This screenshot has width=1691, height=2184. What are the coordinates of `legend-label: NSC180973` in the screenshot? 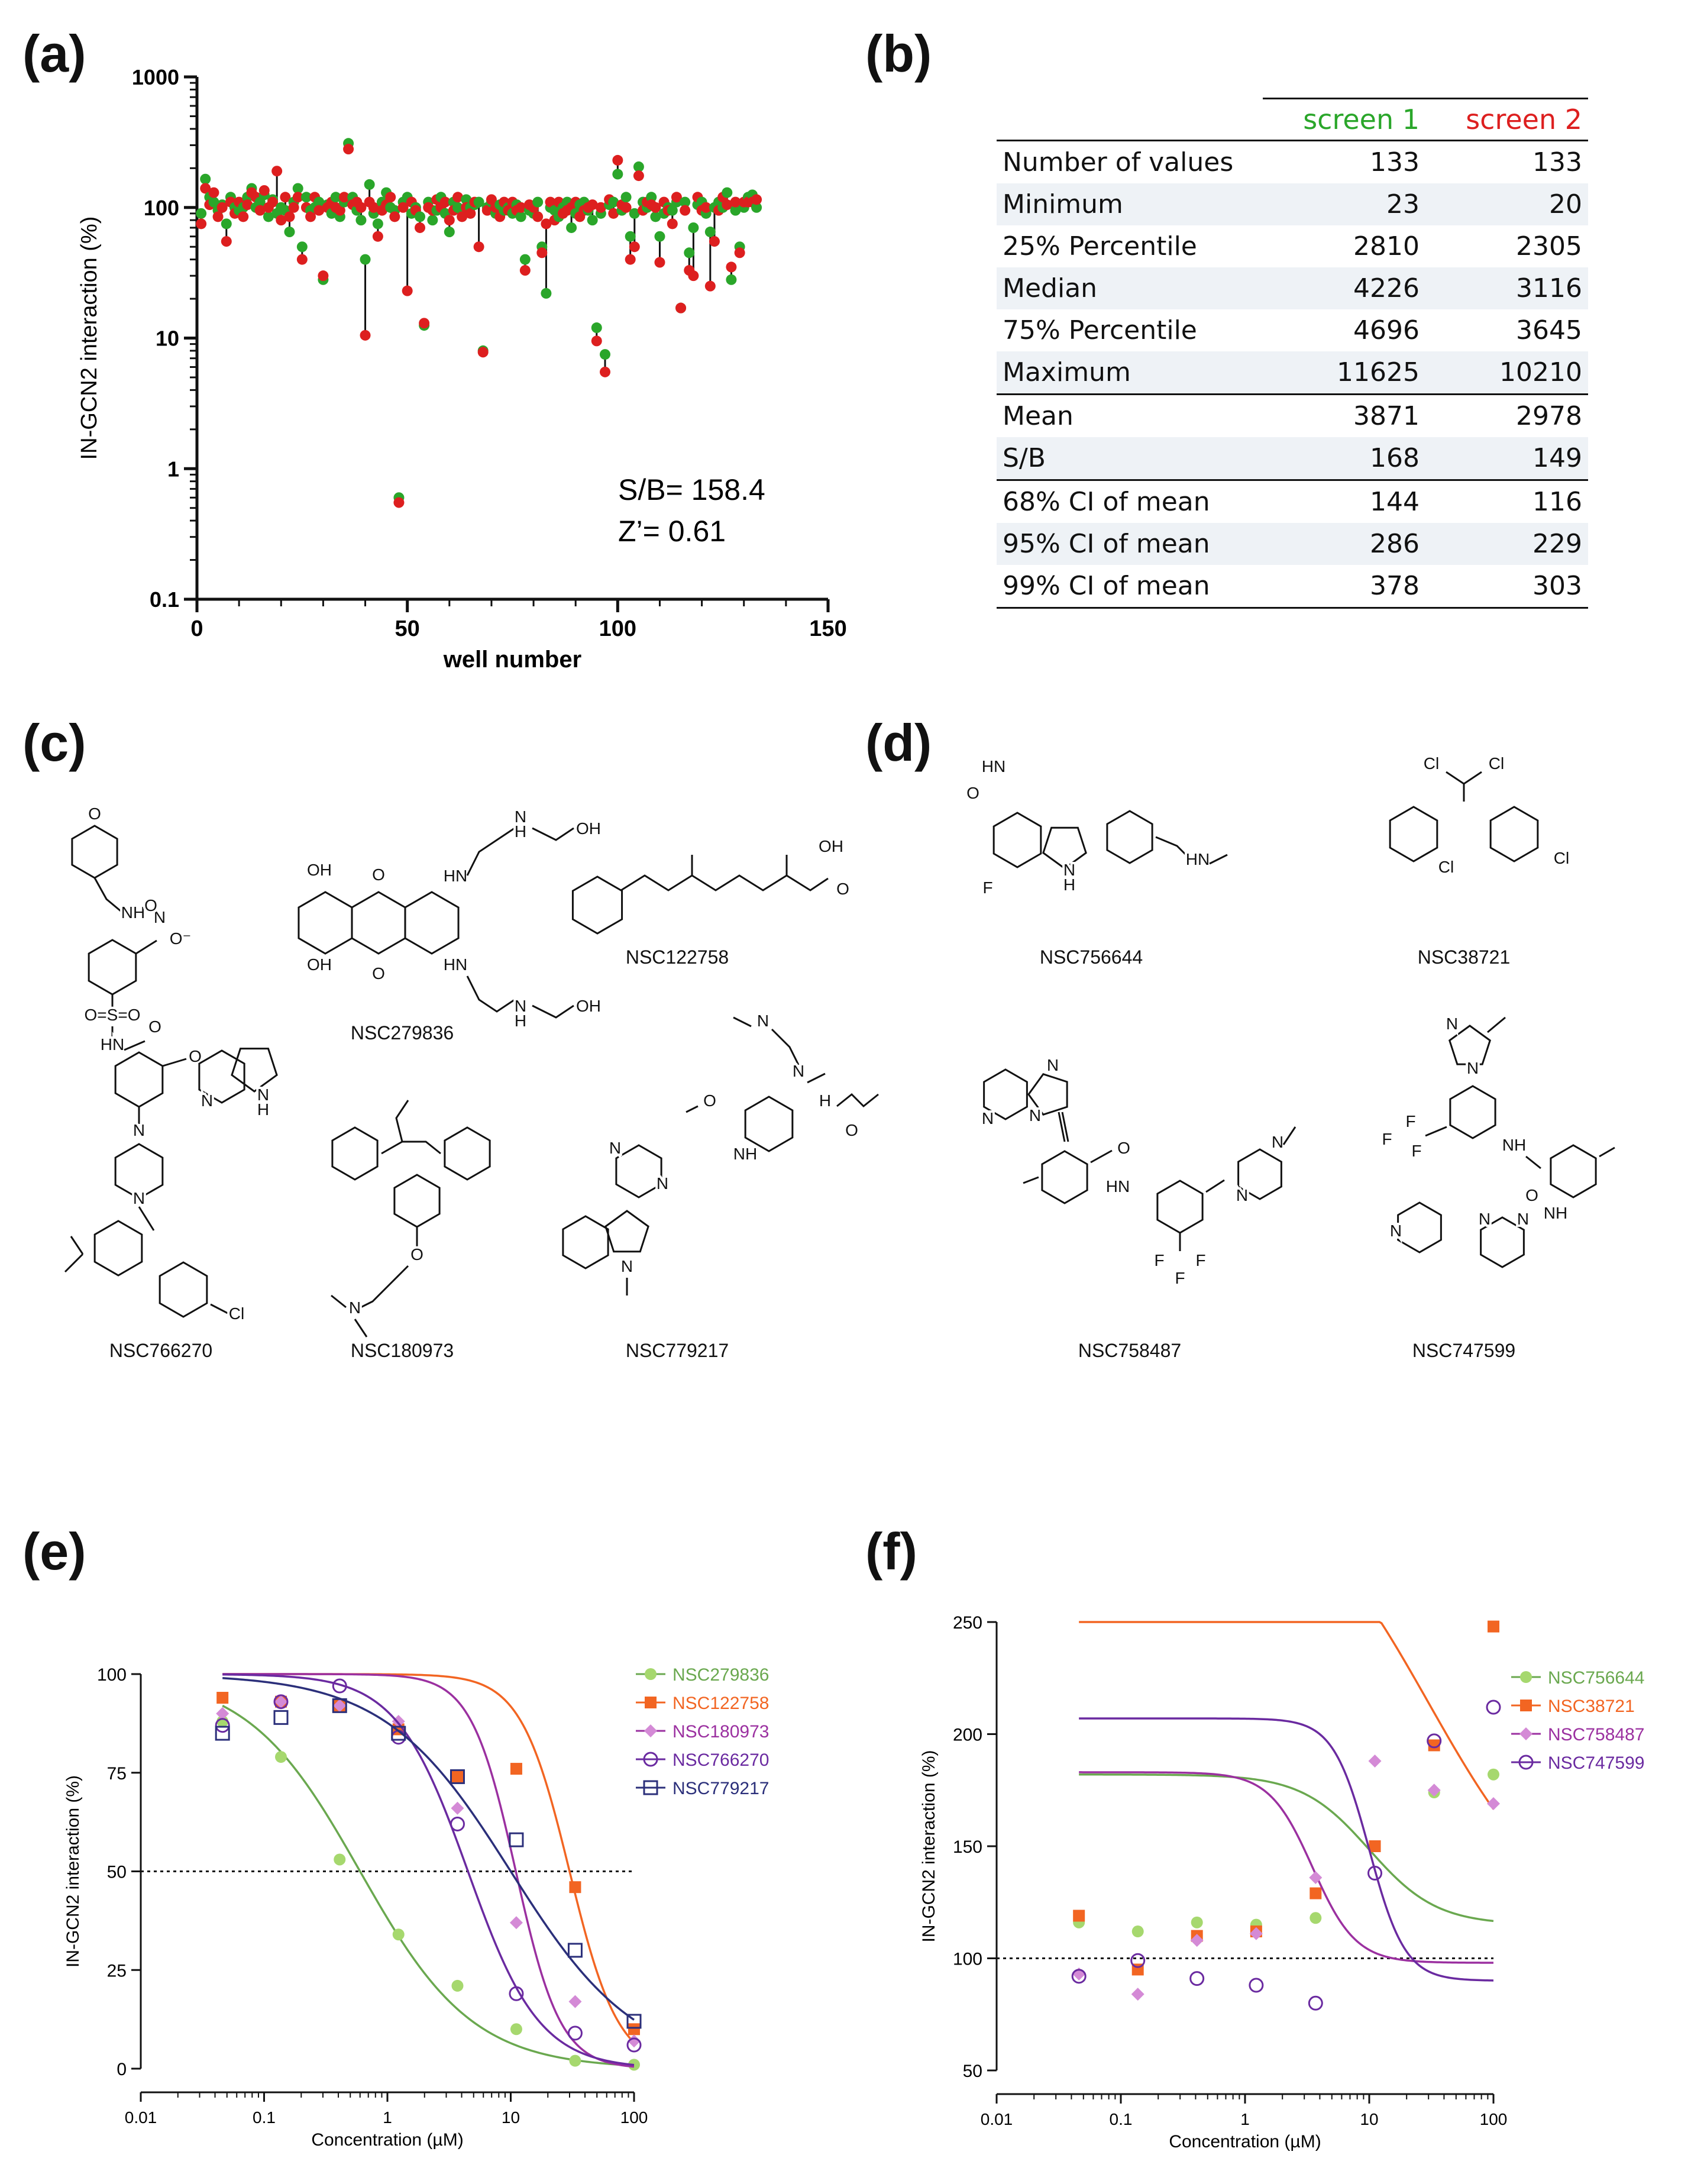 It's located at (720, 1732).